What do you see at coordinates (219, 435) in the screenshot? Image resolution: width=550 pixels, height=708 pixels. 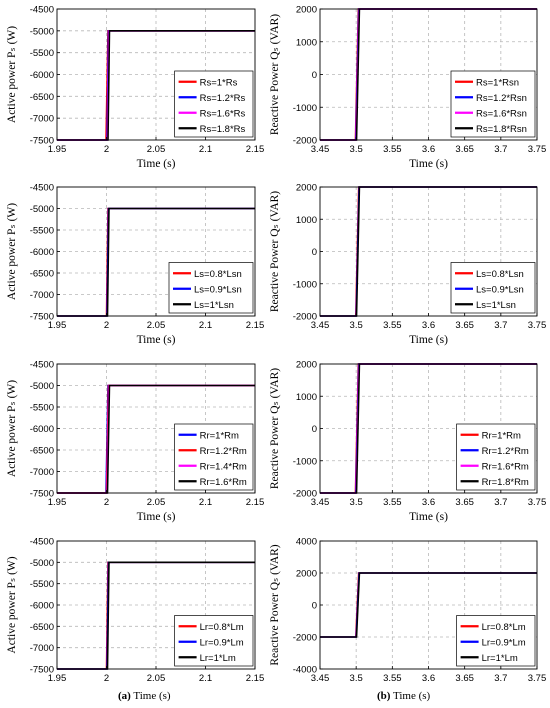 I see `legend-label: Rr=1*Rm` at bounding box center [219, 435].